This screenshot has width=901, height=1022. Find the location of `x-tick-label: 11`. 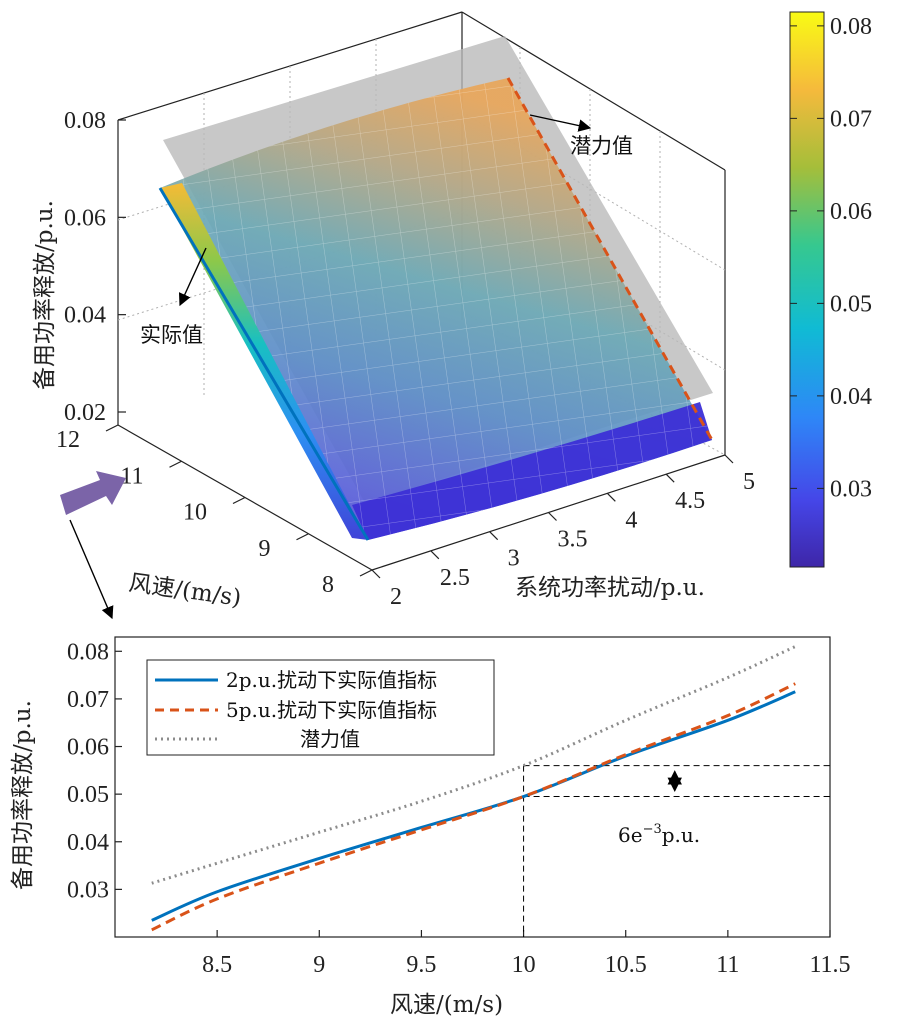

x-tick-label: 11 is located at coordinates (727, 965).